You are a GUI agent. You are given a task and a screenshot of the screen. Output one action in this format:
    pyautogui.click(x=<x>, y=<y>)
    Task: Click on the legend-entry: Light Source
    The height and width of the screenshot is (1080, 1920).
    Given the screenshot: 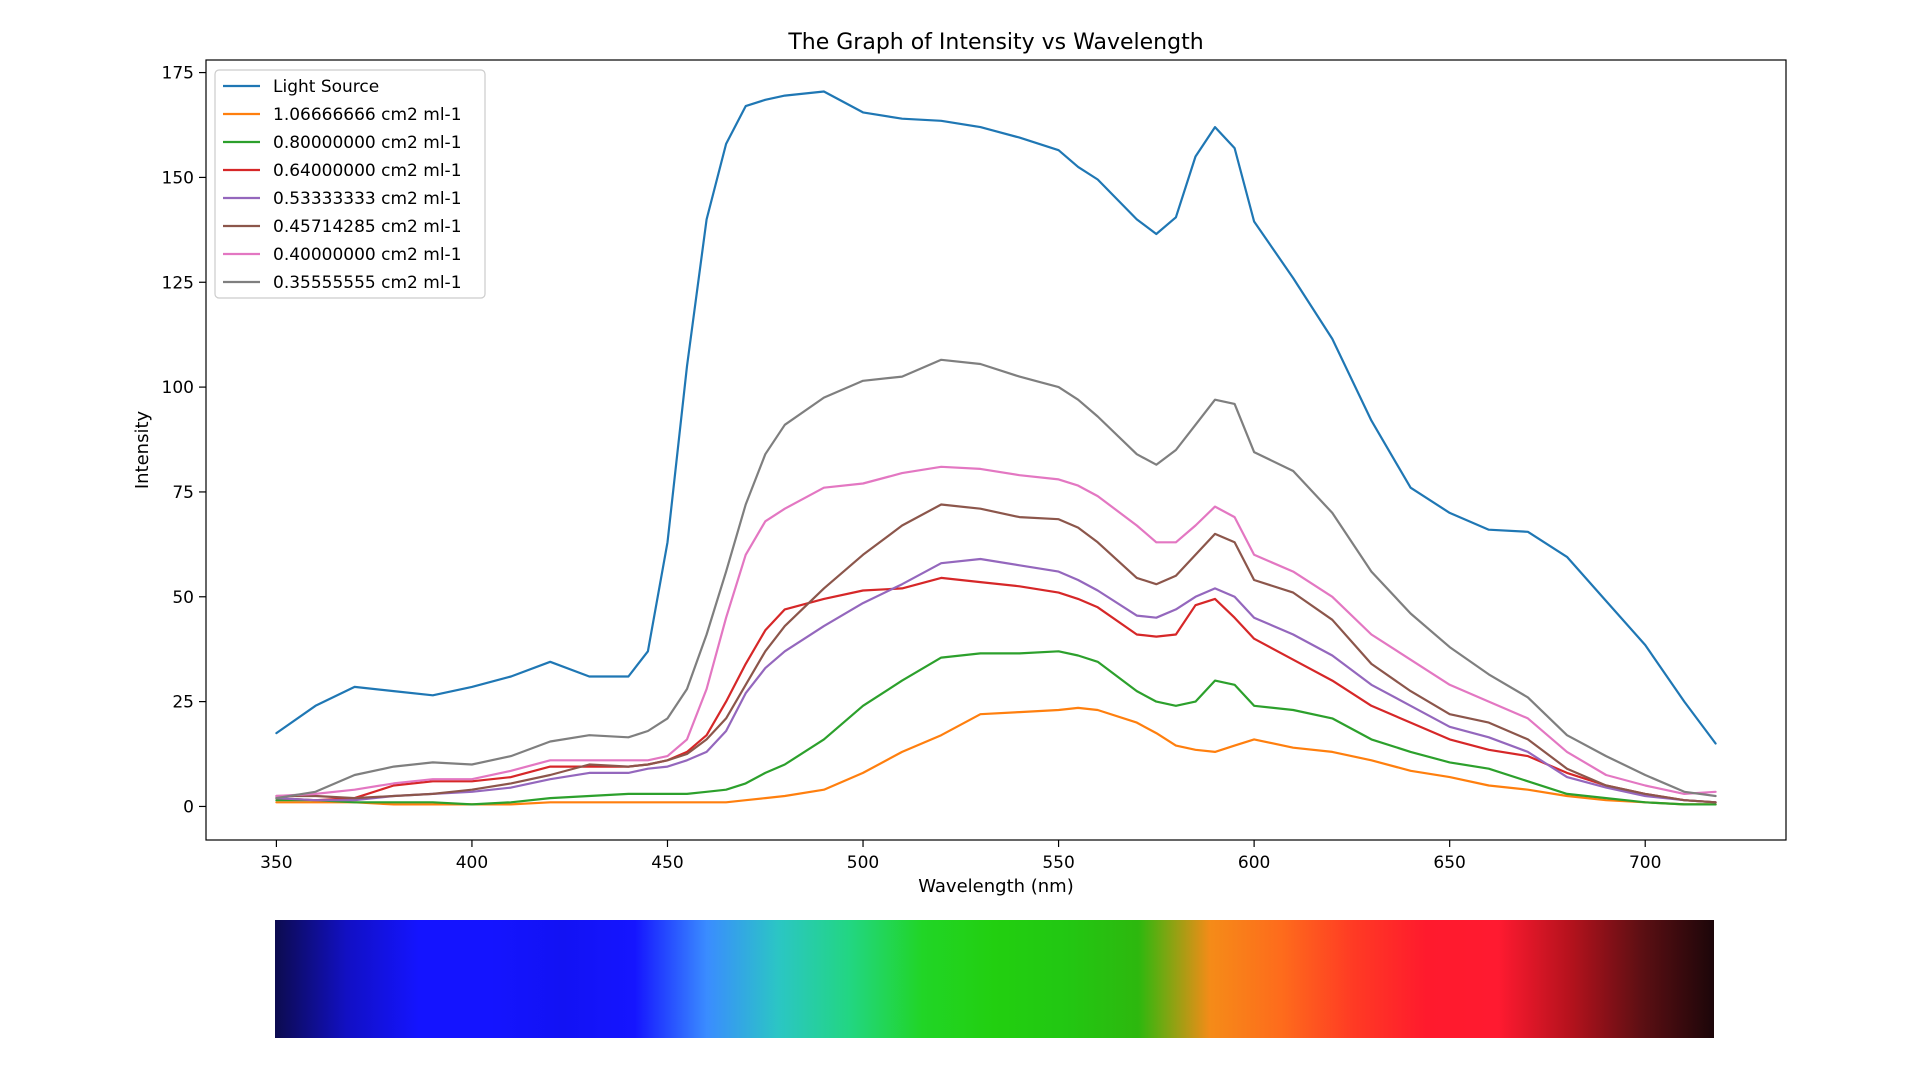 What is the action you would take?
    pyautogui.click(x=326, y=87)
    